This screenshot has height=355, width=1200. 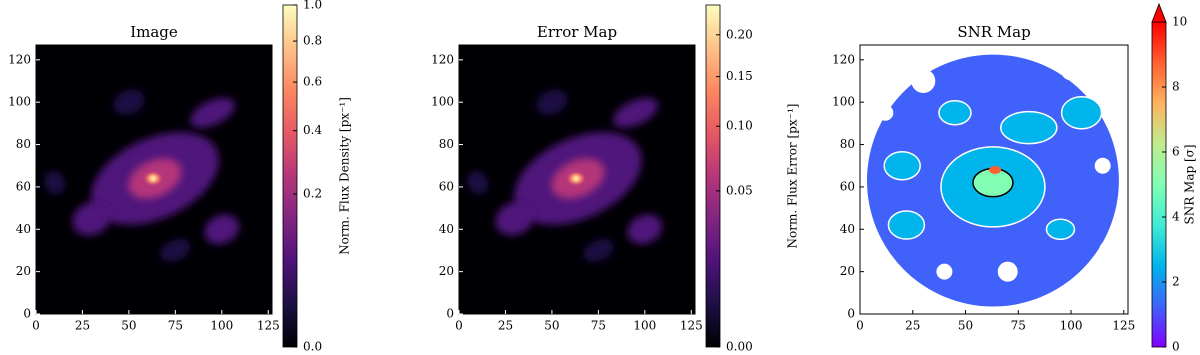 I want to click on colorbar-tick-label: 0.6, so click(x=312, y=82).